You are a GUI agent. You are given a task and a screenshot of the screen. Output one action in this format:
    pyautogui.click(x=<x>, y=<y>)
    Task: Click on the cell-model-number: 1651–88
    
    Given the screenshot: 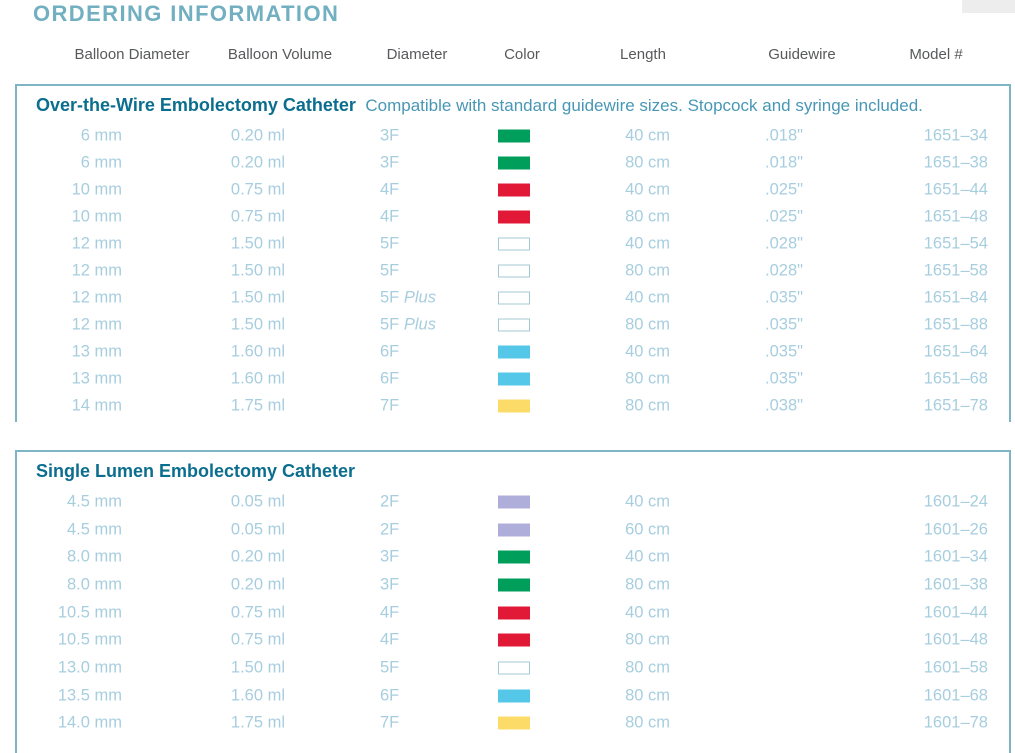 What is the action you would take?
    pyautogui.click(x=955, y=324)
    